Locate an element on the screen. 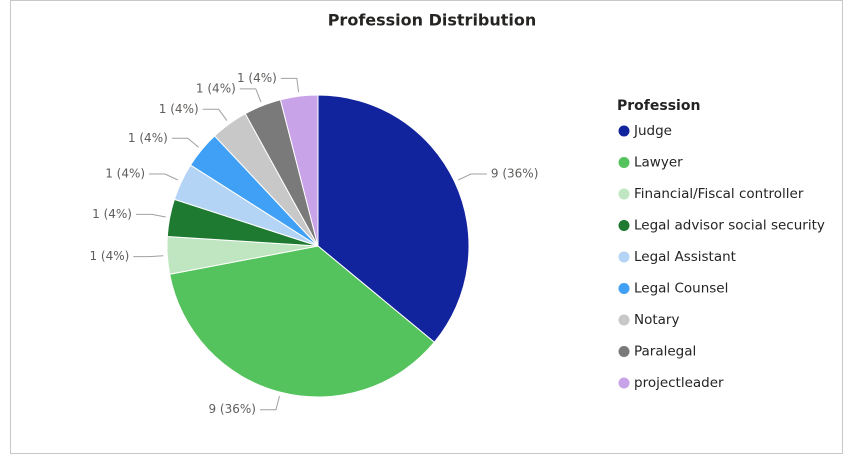 This screenshot has height=455, width=844. legend-title: Profession is located at coordinates (658, 106).